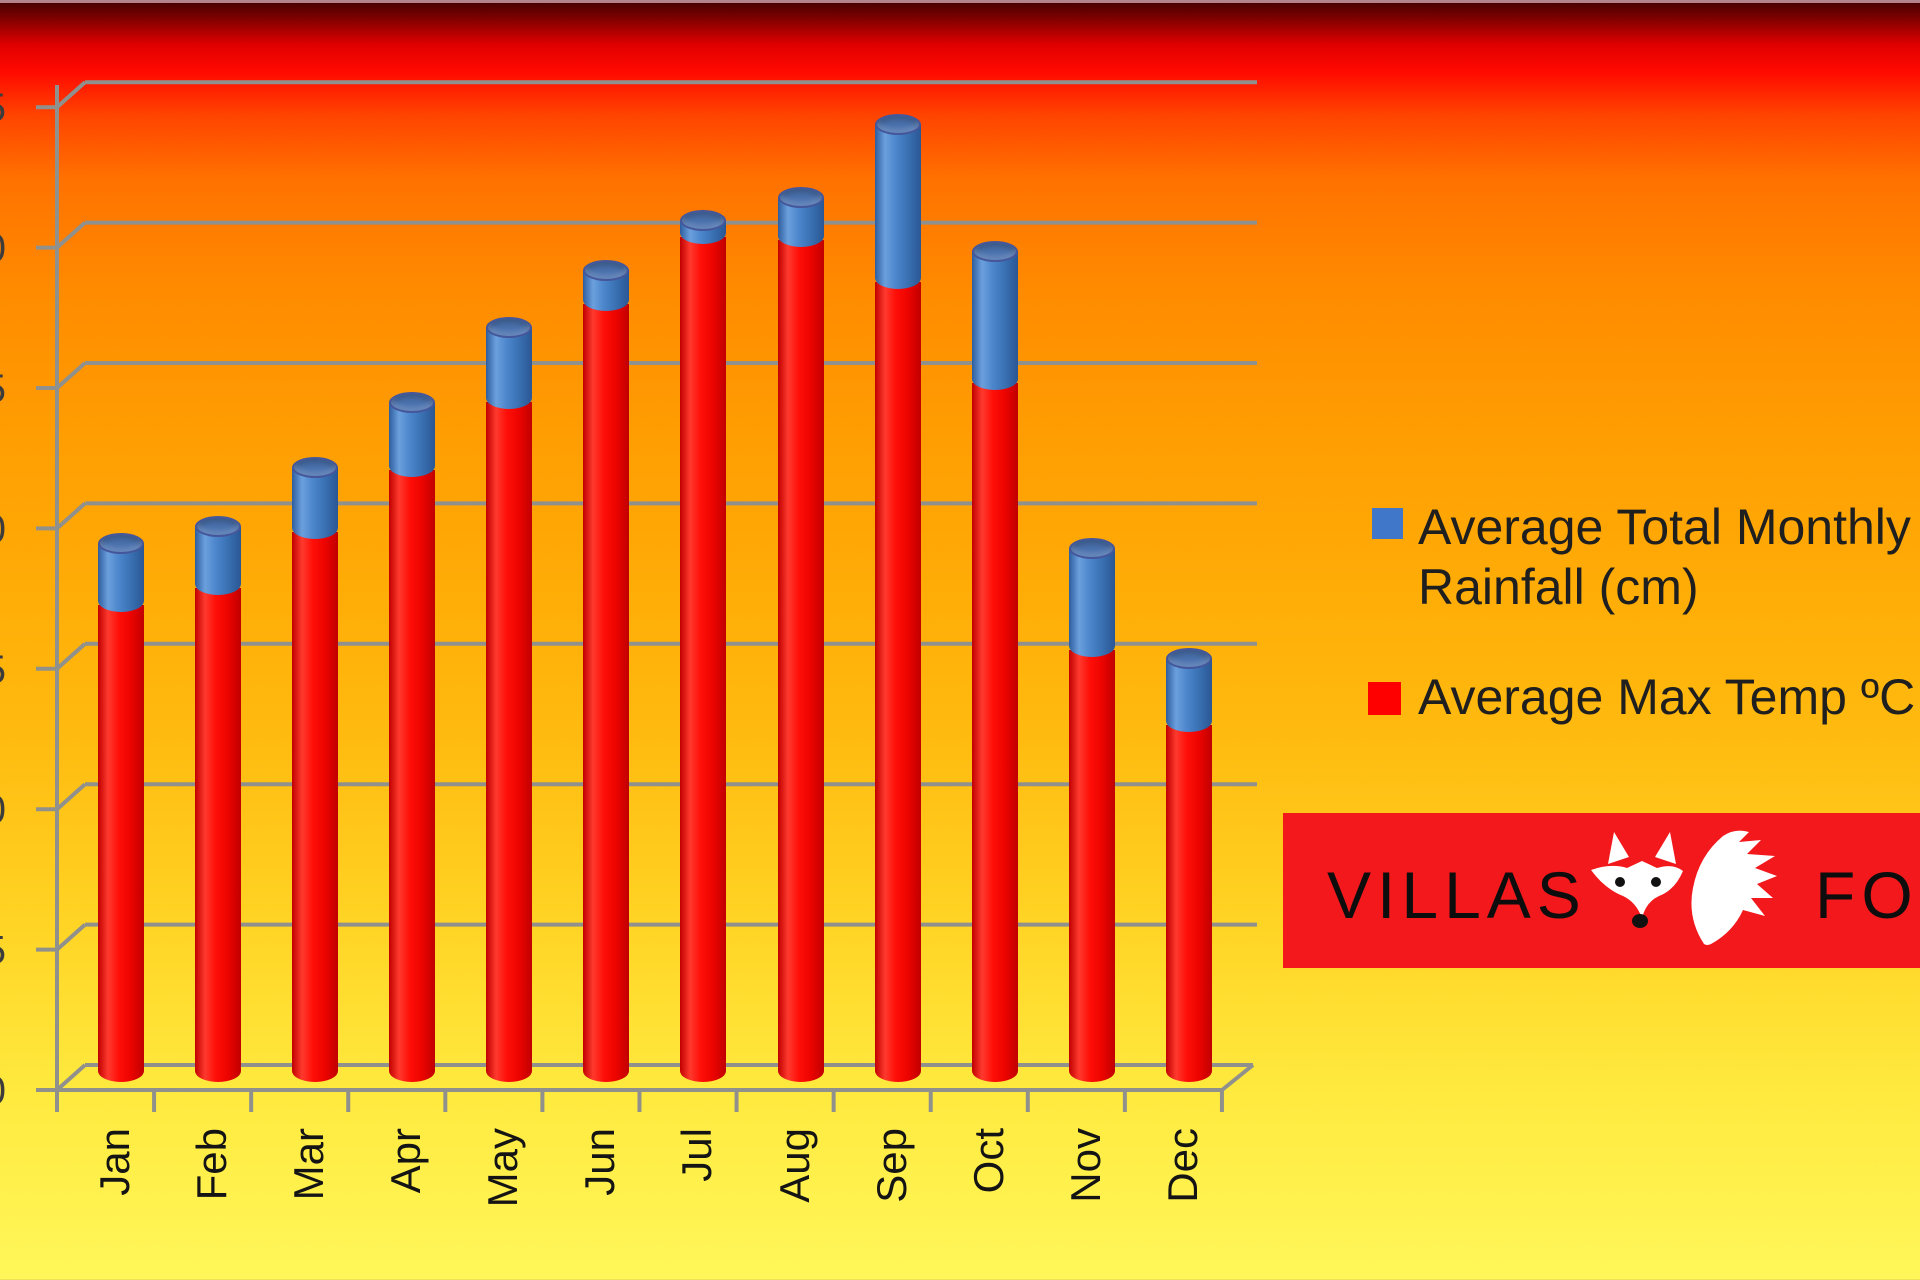  I want to click on bar-dec-rainfall, so click(1188, 695).